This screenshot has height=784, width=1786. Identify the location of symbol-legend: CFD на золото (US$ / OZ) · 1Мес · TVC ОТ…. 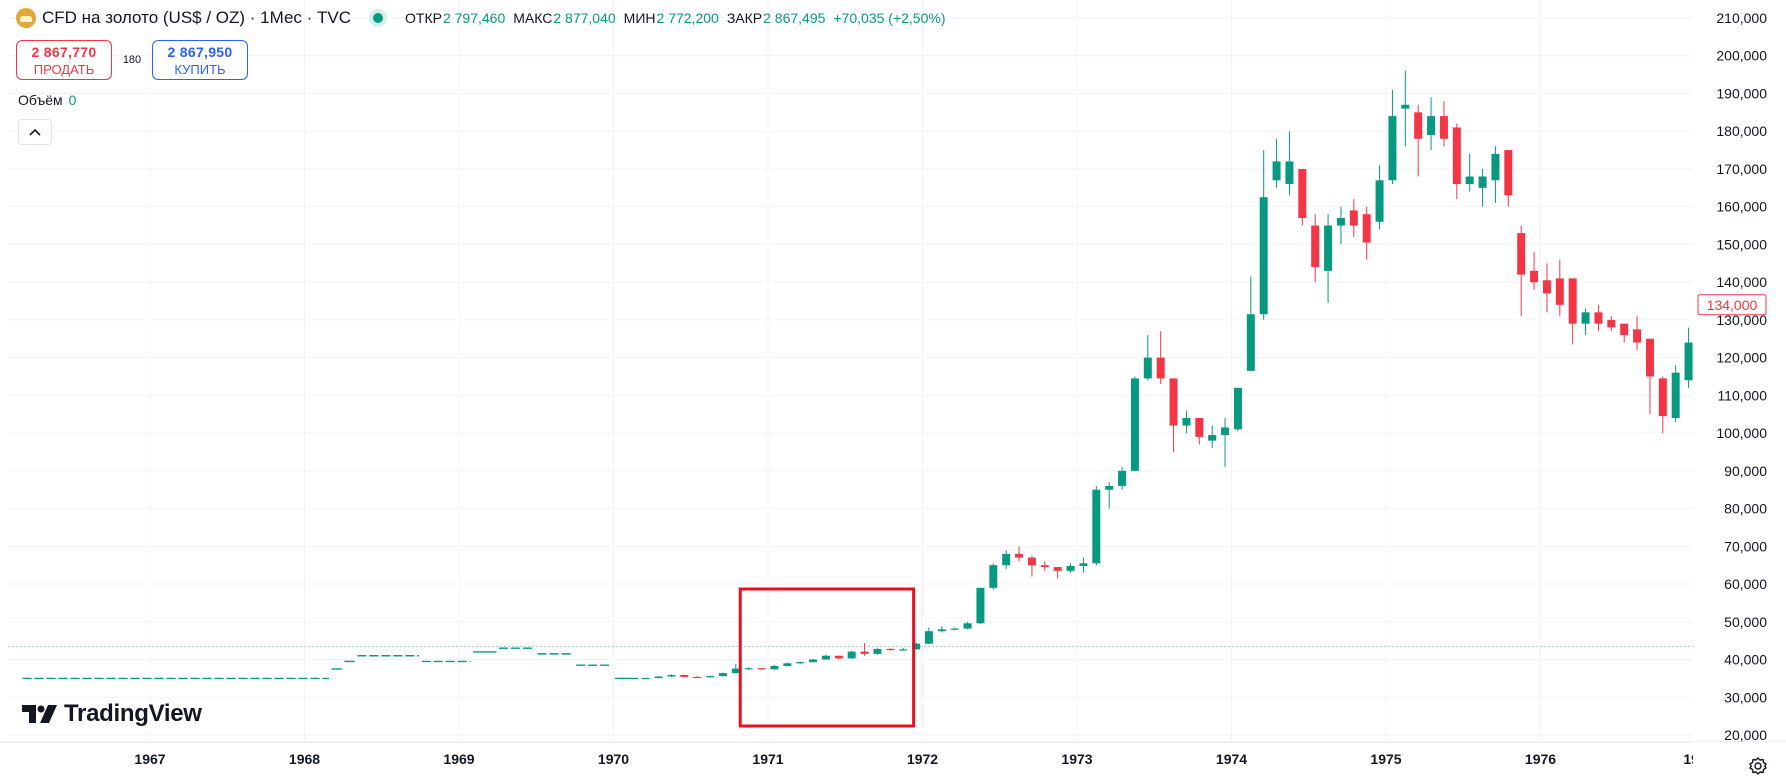
(485, 18).